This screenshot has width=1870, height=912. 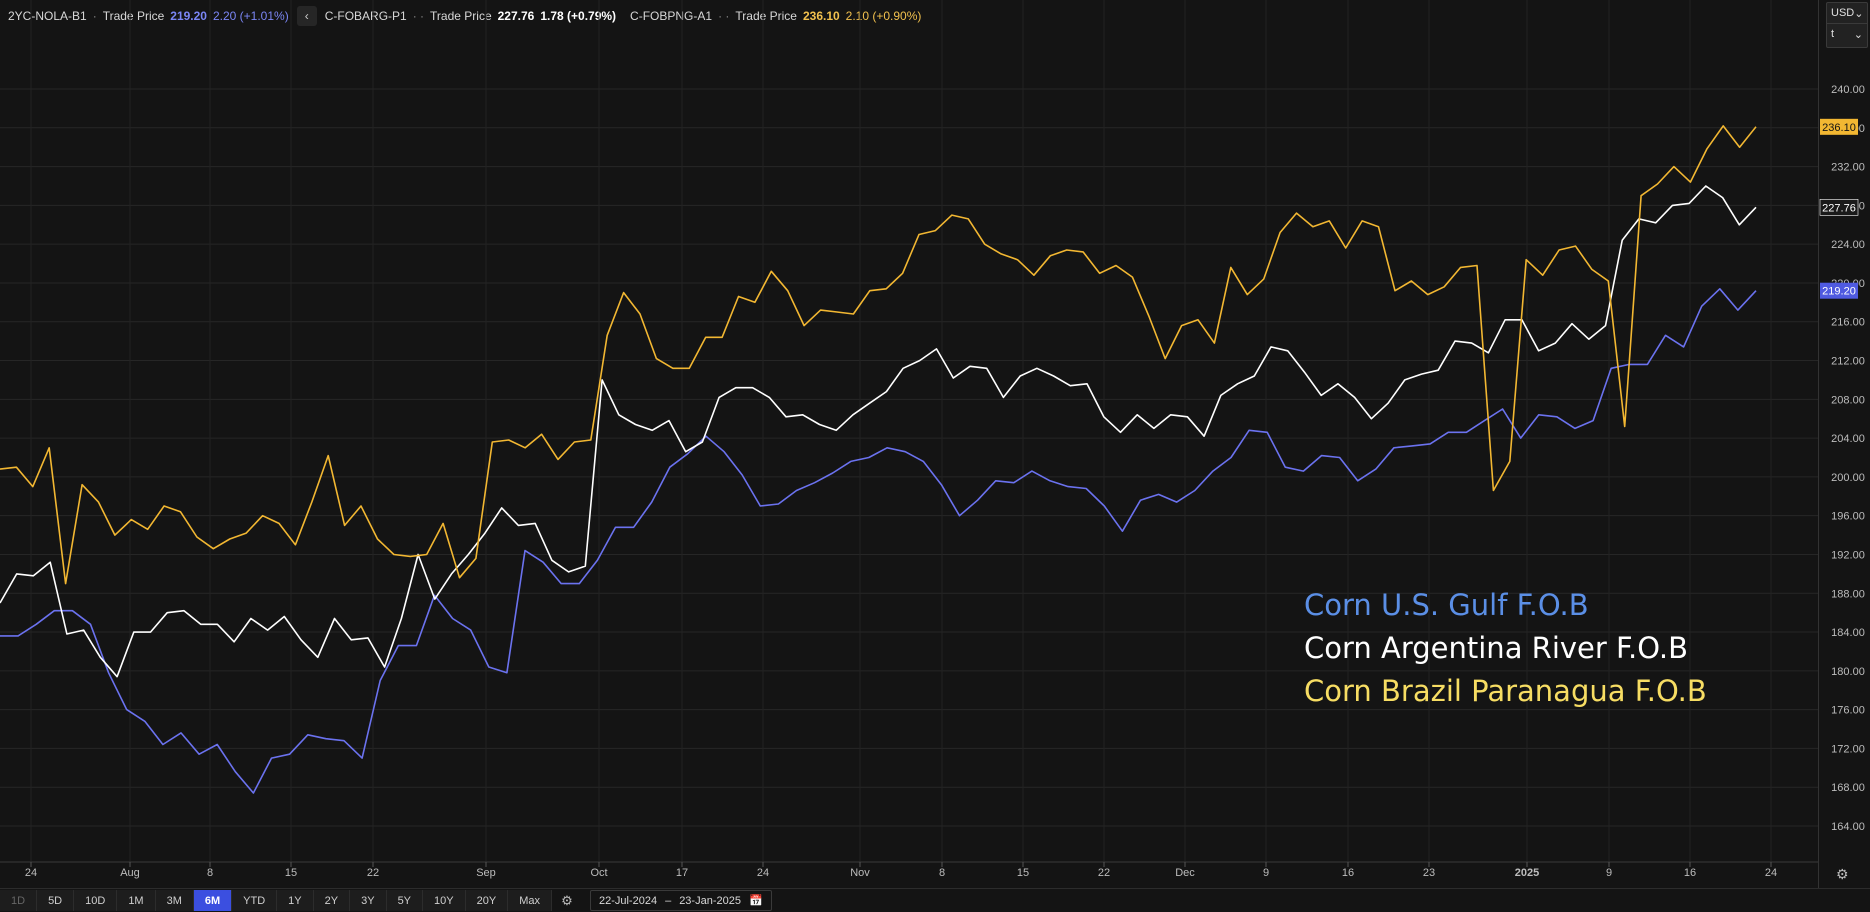 What do you see at coordinates (96, 900) in the screenshot?
I see `range-button-10d: 10D` at bounding box center [96, 900].